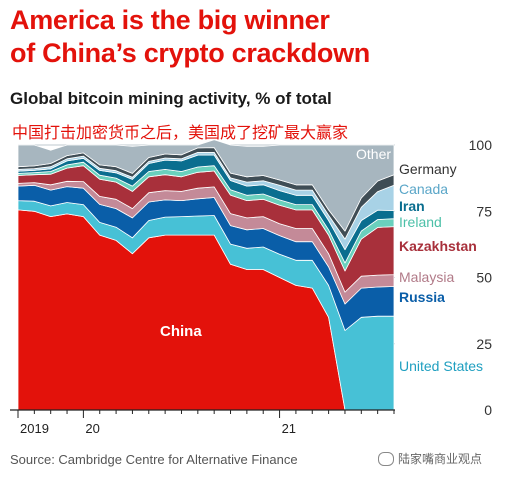  Describe the element at coordinates (386, 458) in the screenshot. I see `wechat-icon` at that location.